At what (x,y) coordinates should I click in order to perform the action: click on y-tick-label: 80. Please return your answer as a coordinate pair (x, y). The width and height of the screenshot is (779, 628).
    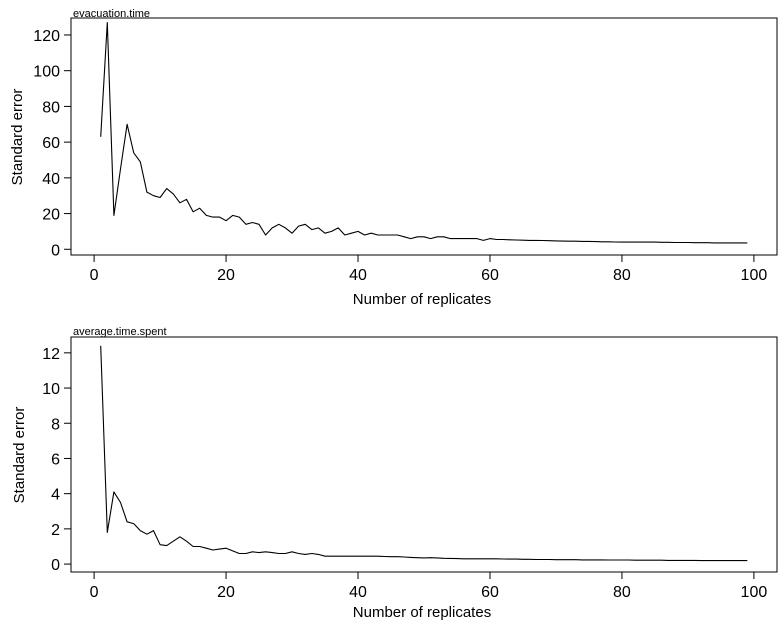
    Looking at the image, I should click on (51, 107).